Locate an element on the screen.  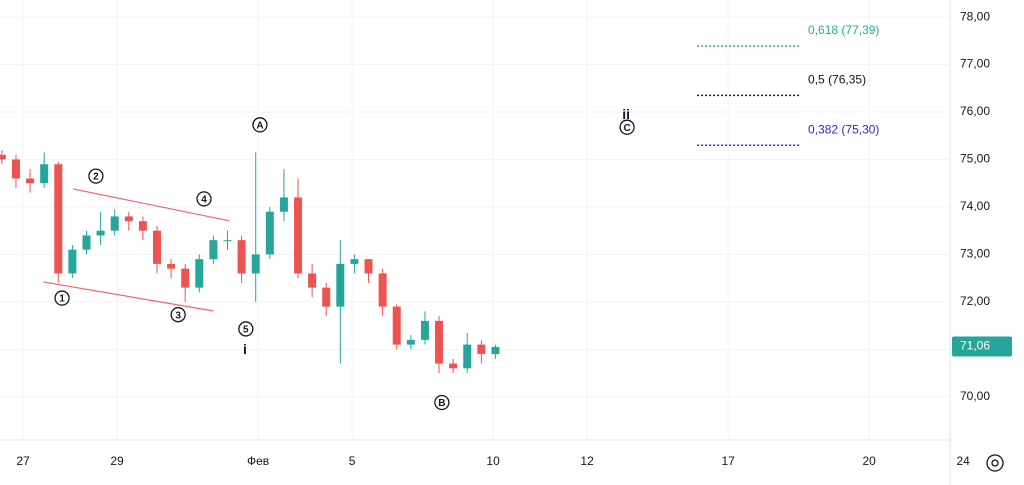
x-tick-label: 20 is located at coordinates (869, 461).